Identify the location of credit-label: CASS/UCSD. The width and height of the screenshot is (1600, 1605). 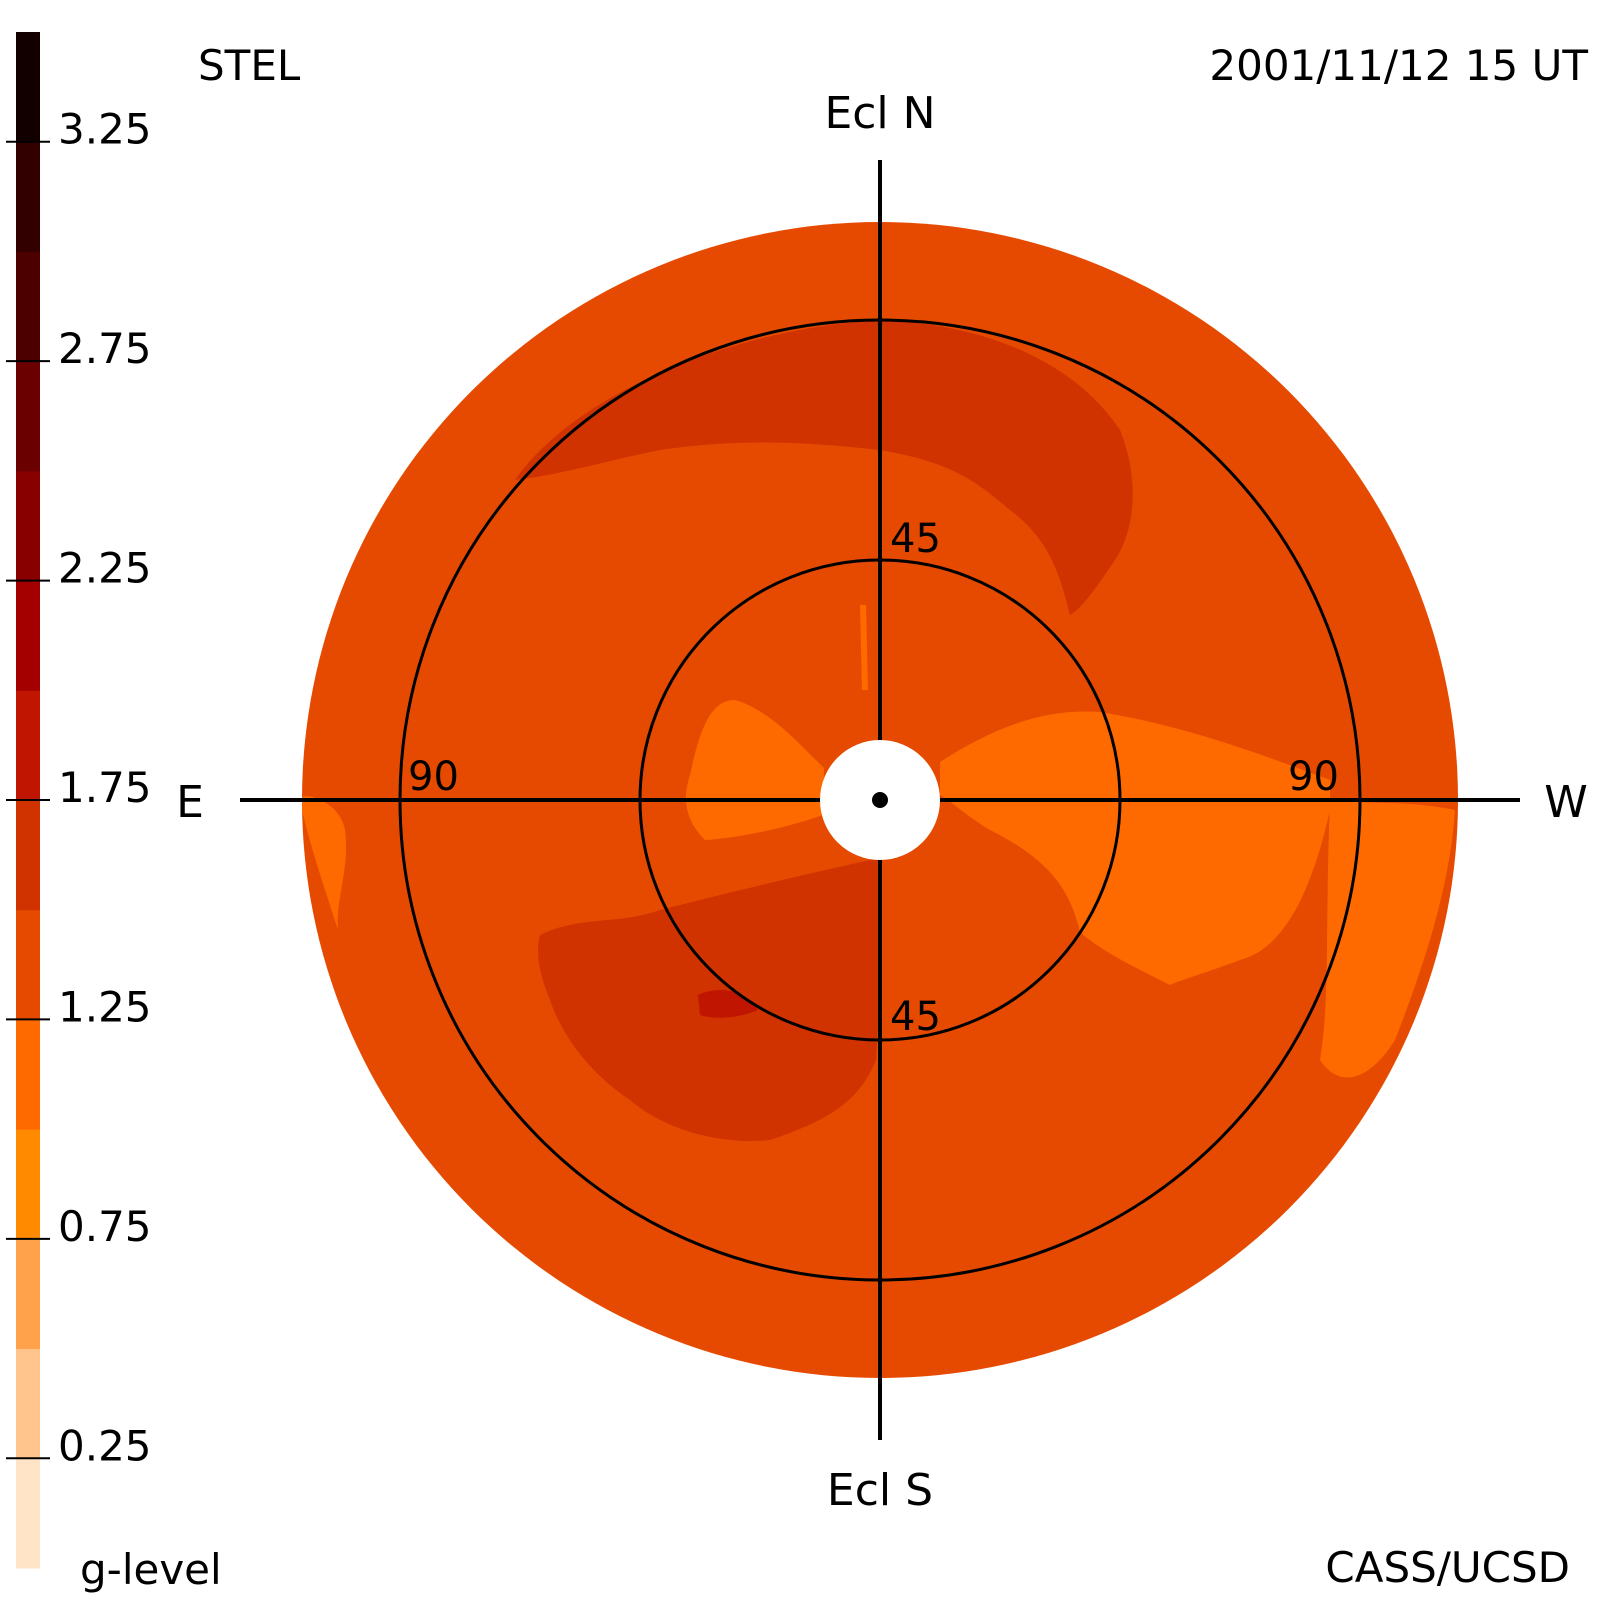
(1447, 1567).